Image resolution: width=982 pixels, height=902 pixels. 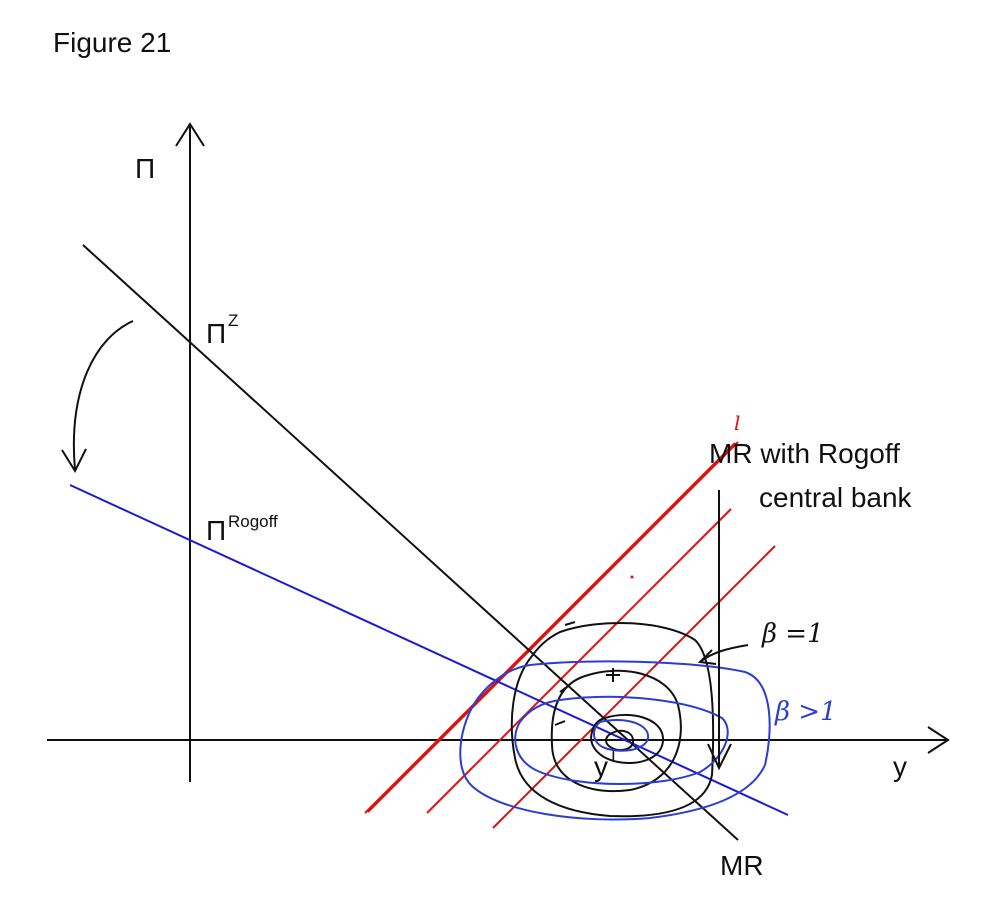 What do you see at coordinates (112, 42) in the screenshot?
I see `figure-title: Figure 21` at bounding box center [112, 42].